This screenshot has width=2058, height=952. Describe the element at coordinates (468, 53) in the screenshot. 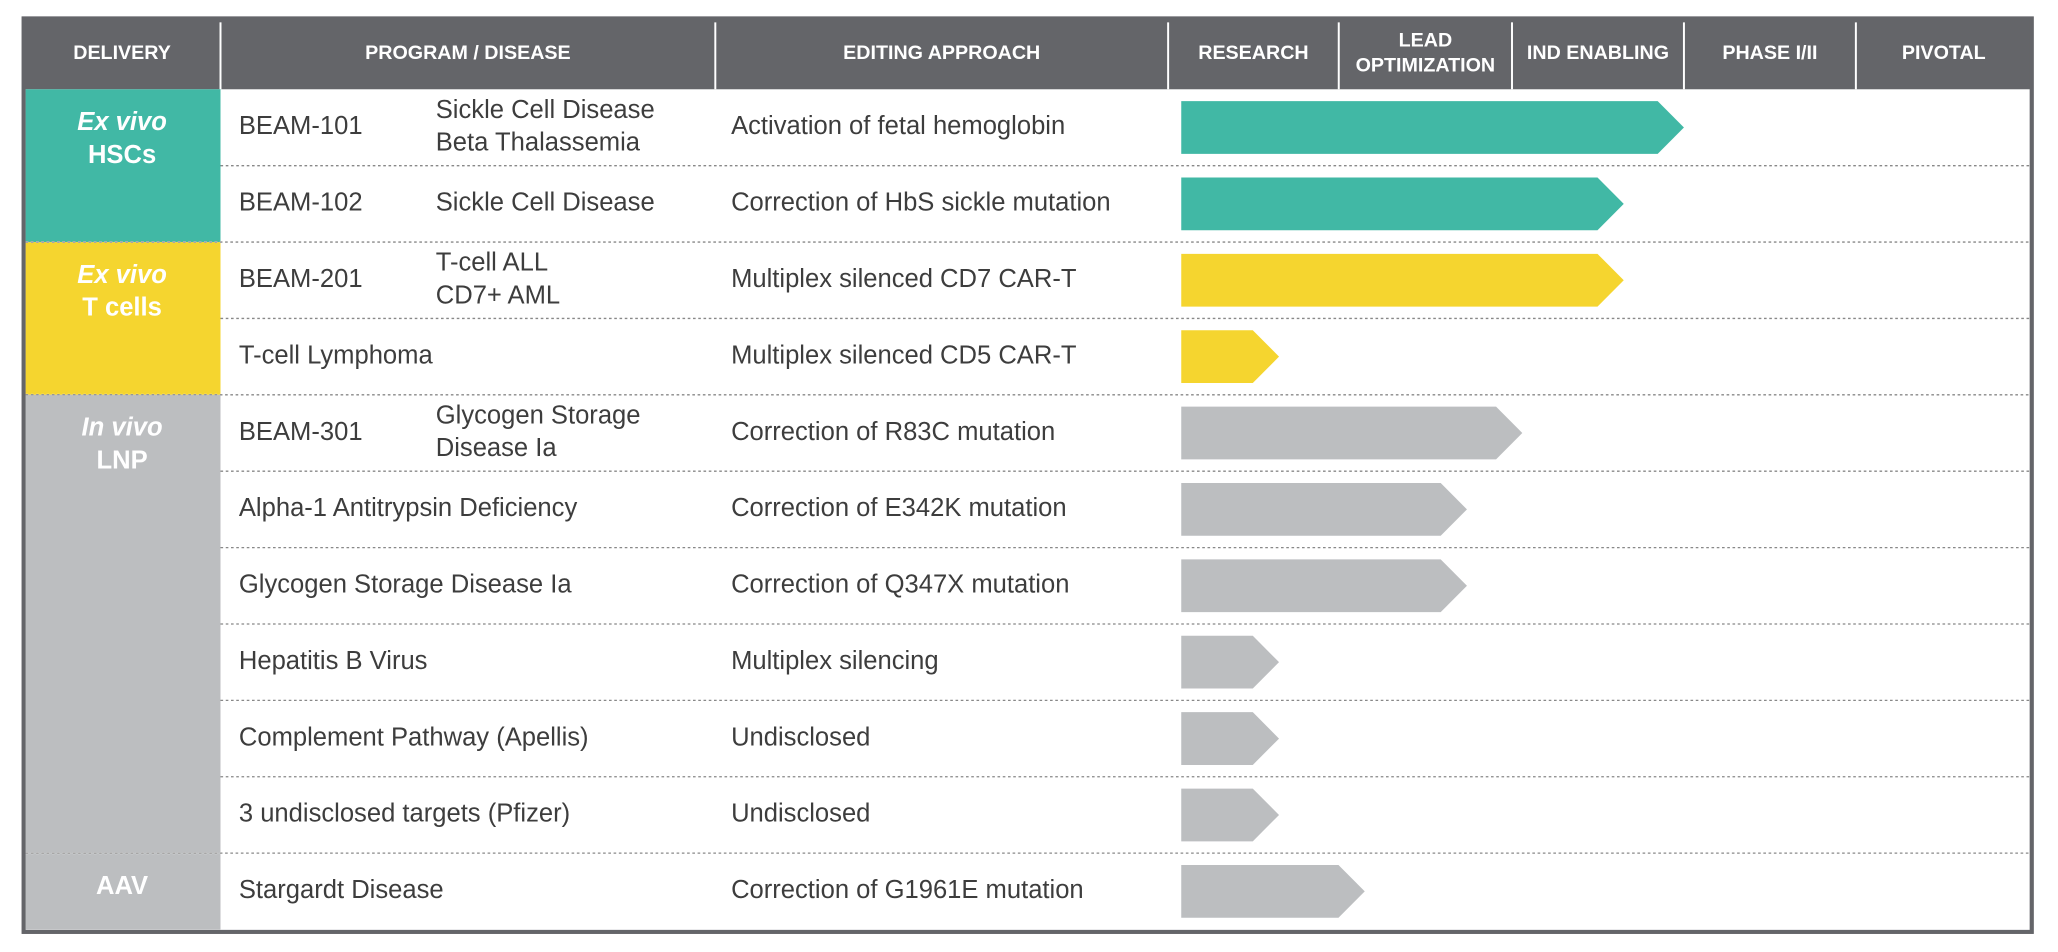

I see `header-label: PROGRAM / DISEASE` at that location.